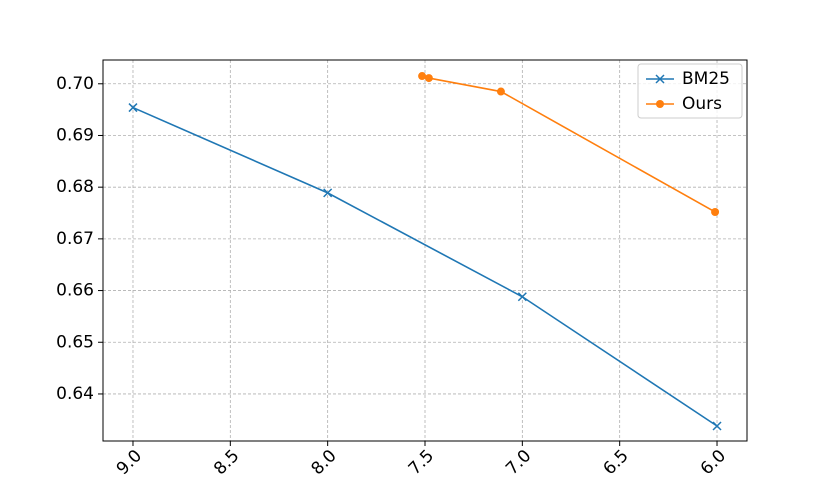 The height and width of the screenshot is (498, 830). What do you see at coordinates (75, 84) in the screenshot?
I see `y-tick-label: 0.70` at bounding box center [75, 84].